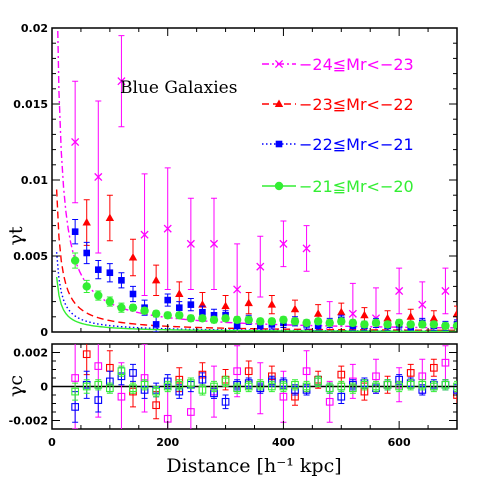 Image resolution: width=480 pixels, height=480 pixels. What do you see at coordinates (16, 386) in the screenshot?
I see `y-axis-title-lower: γc` at bounding box center [16, 386].